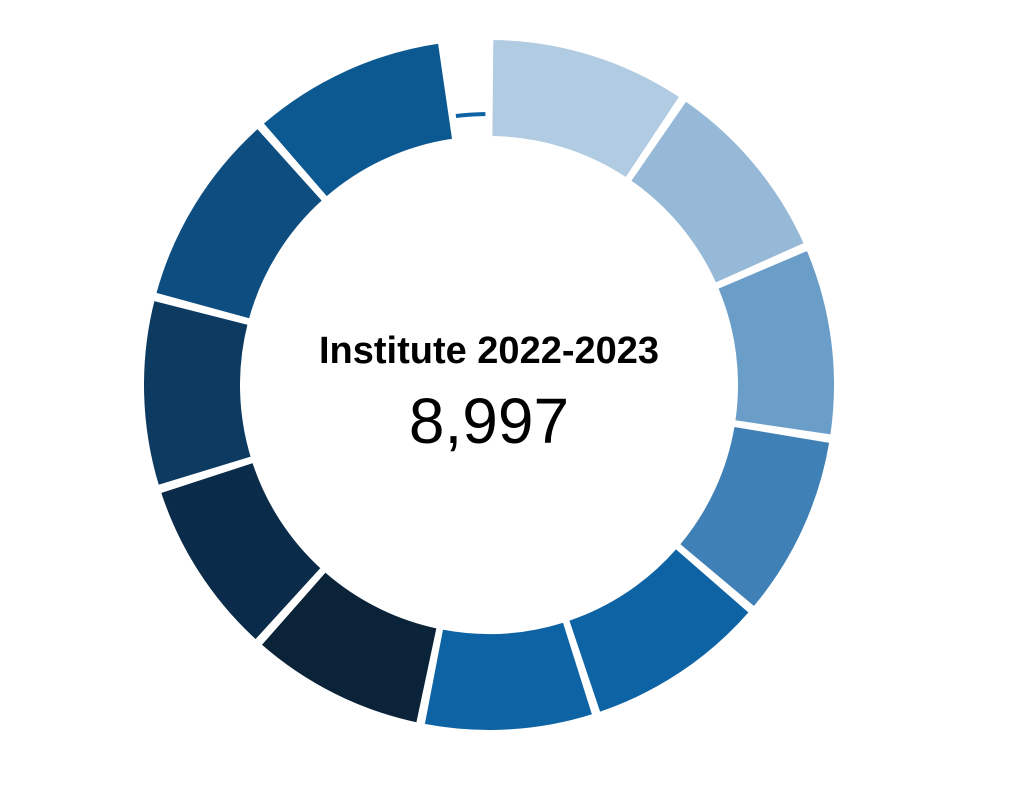  I want to click on center-title: Institute 2022-2023, so click(489, 351).